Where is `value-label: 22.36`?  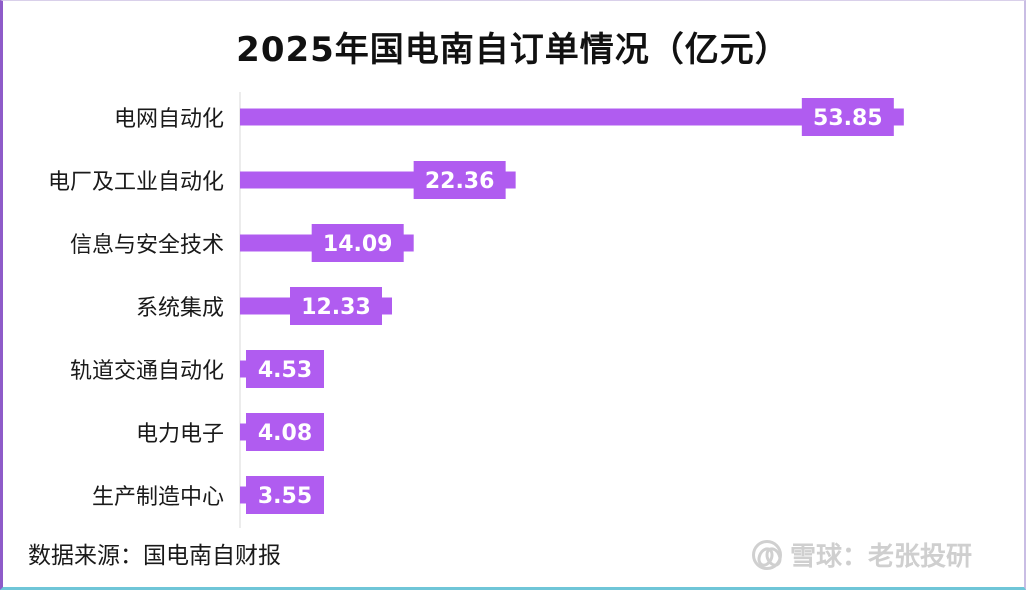 value-label: 22.36 is located at coordinates (460, 181).